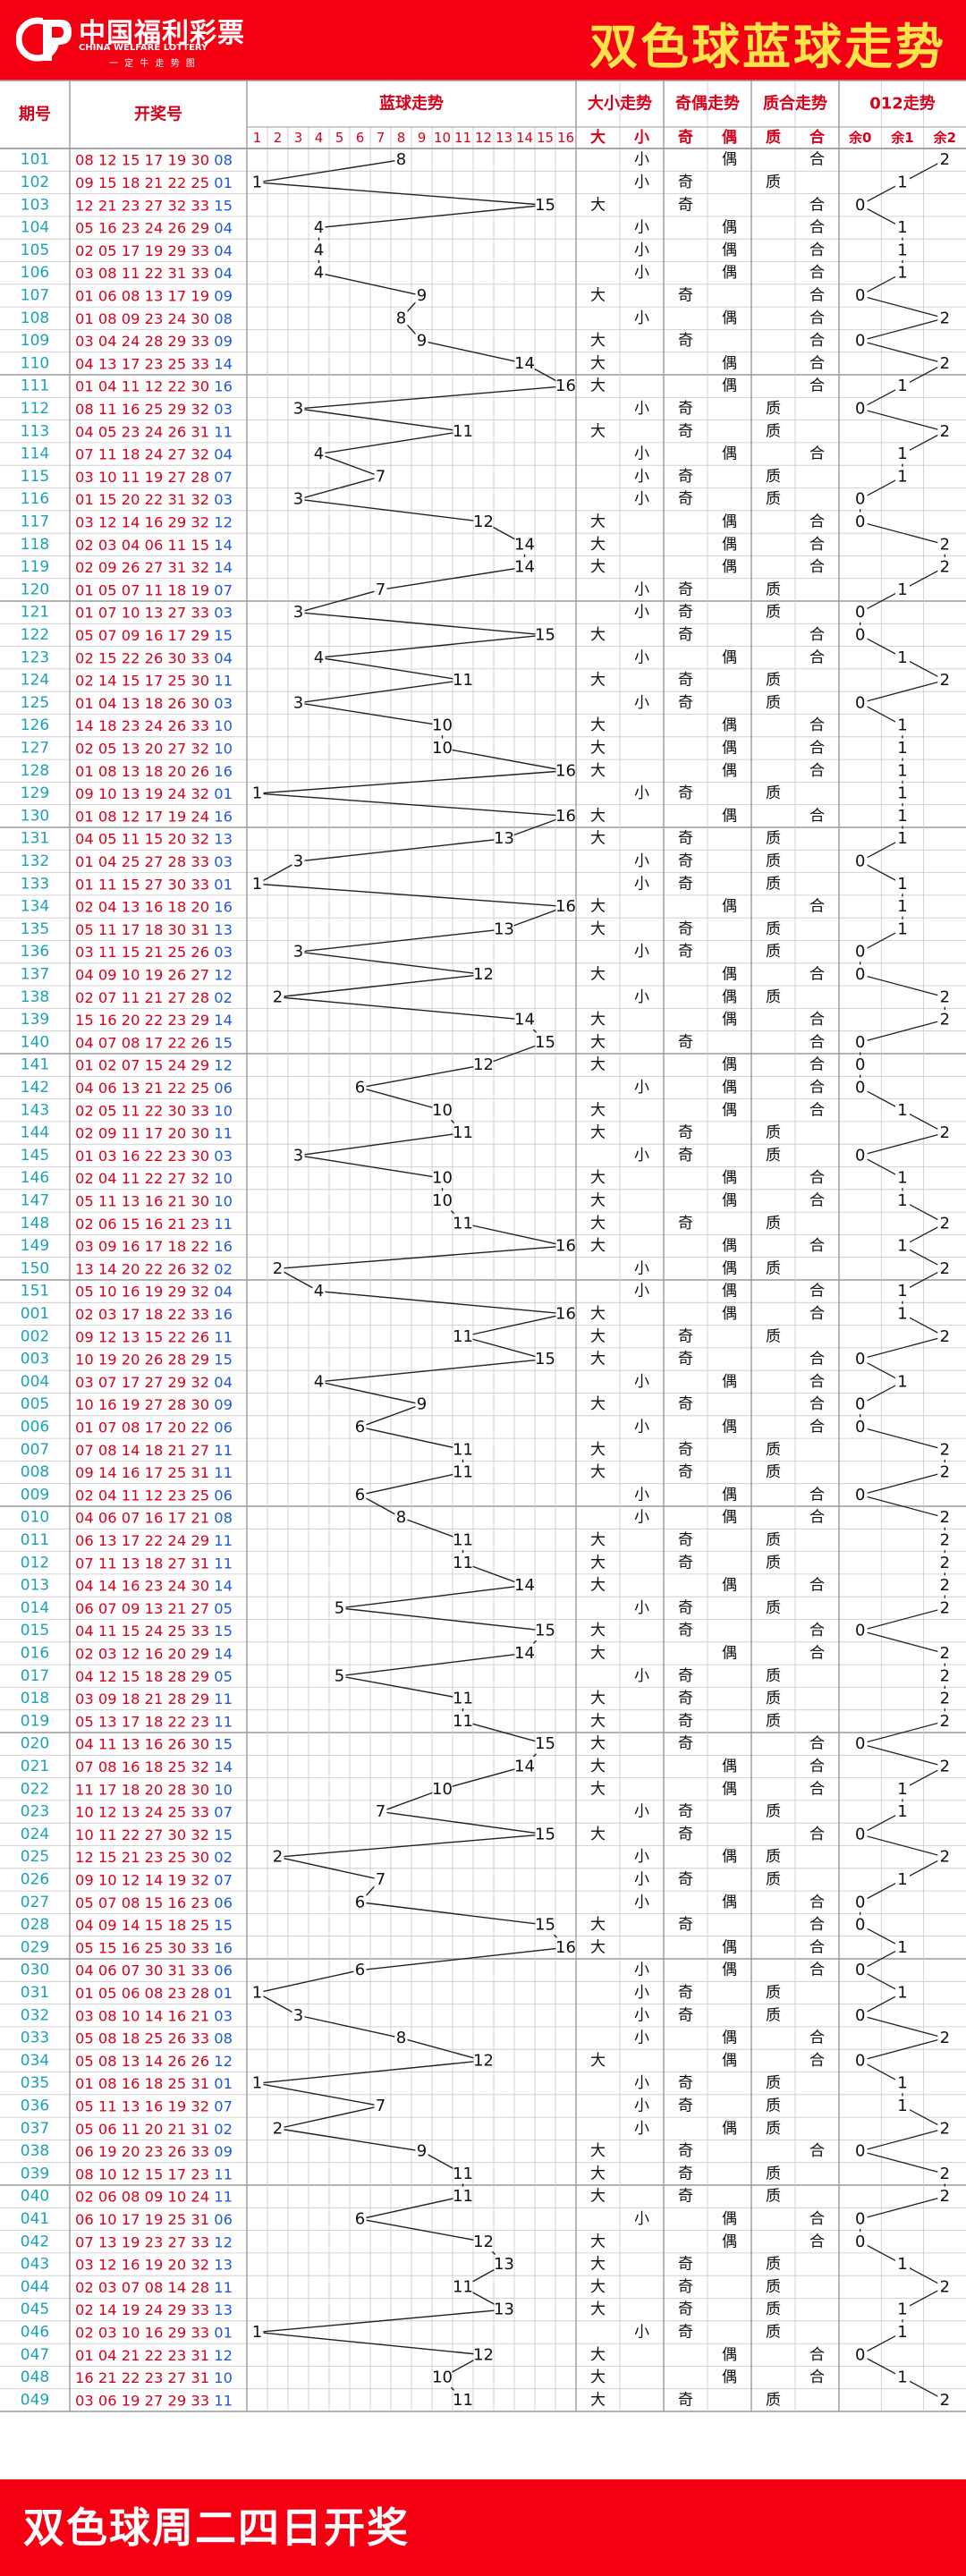 The image size is (966, 2576). Describe the element at coordinates (278, 138) in the screenshot. I see `blue-number-header: 2` at that location.